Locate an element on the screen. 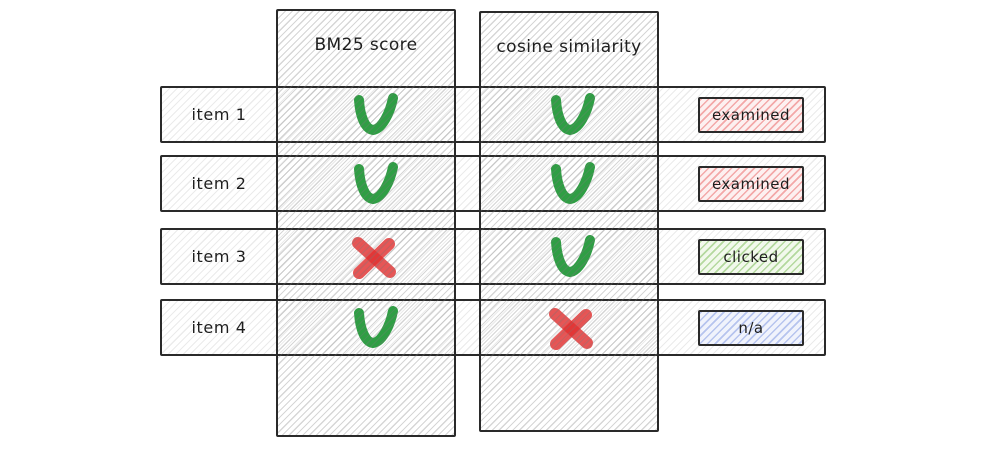 The height and width of the screenshot is (457, 984). item-label: item 3 is located at coordinates (219, 256).